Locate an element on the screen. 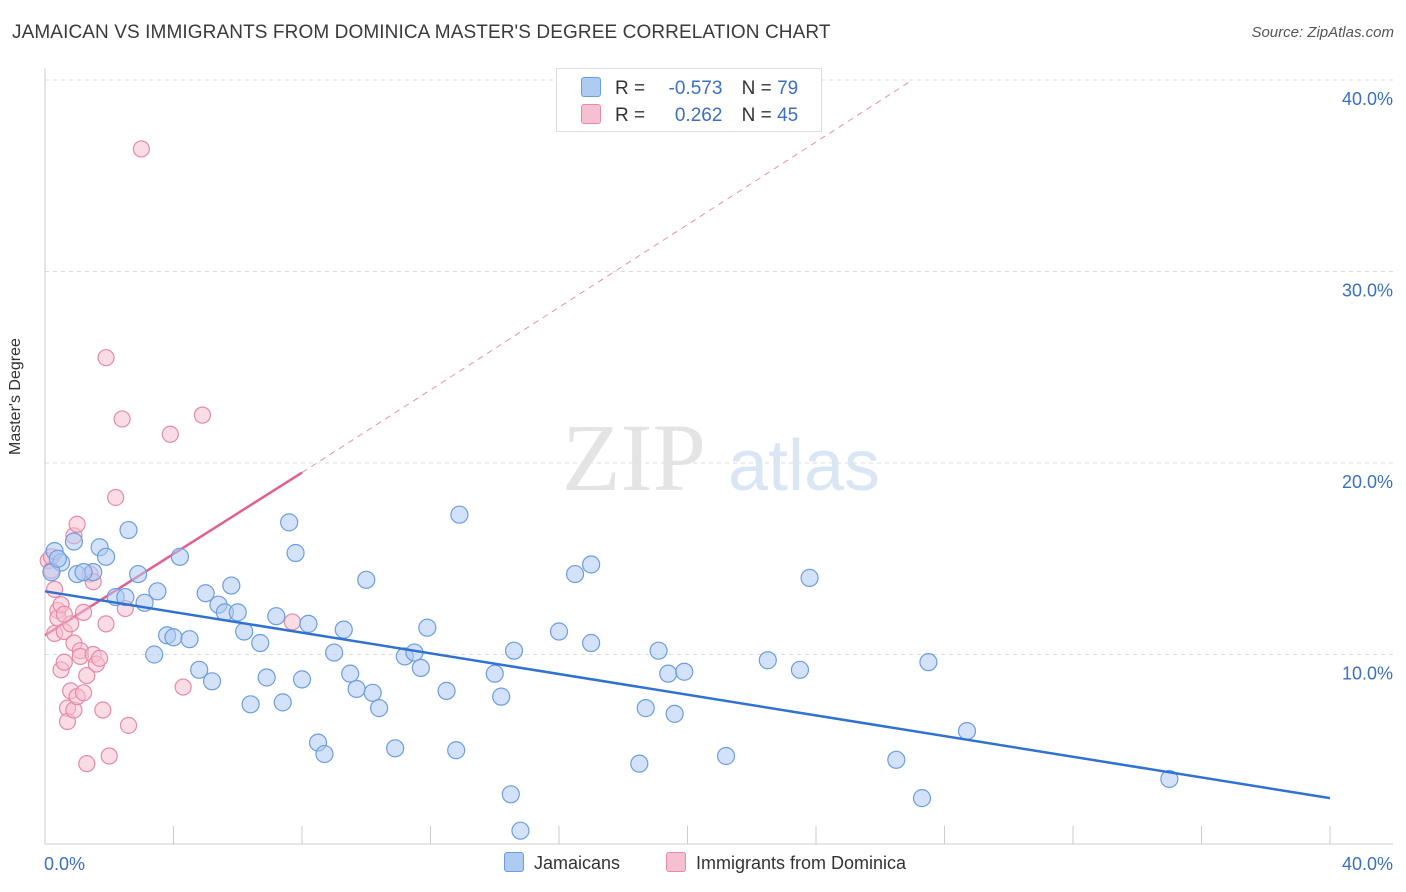  watermark-atlas: atlas is located at coordinates (804, 466).